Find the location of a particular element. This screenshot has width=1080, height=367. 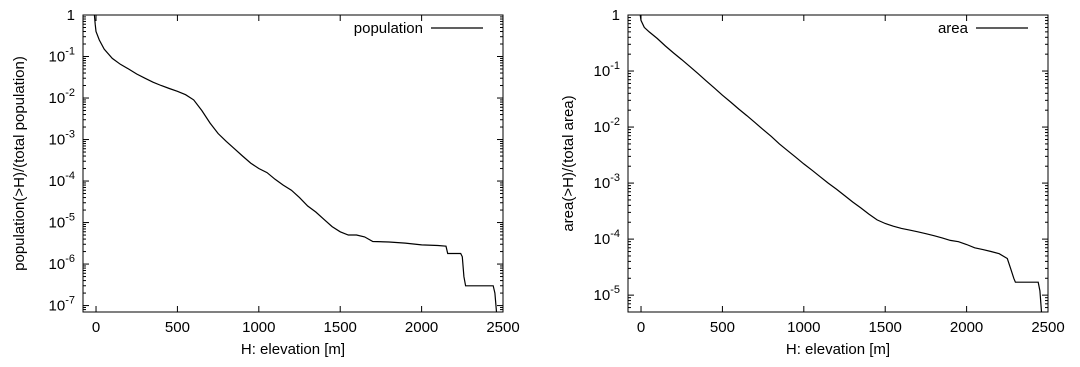

population-x-tick-label: 0 is located at coordinates (96, 327).